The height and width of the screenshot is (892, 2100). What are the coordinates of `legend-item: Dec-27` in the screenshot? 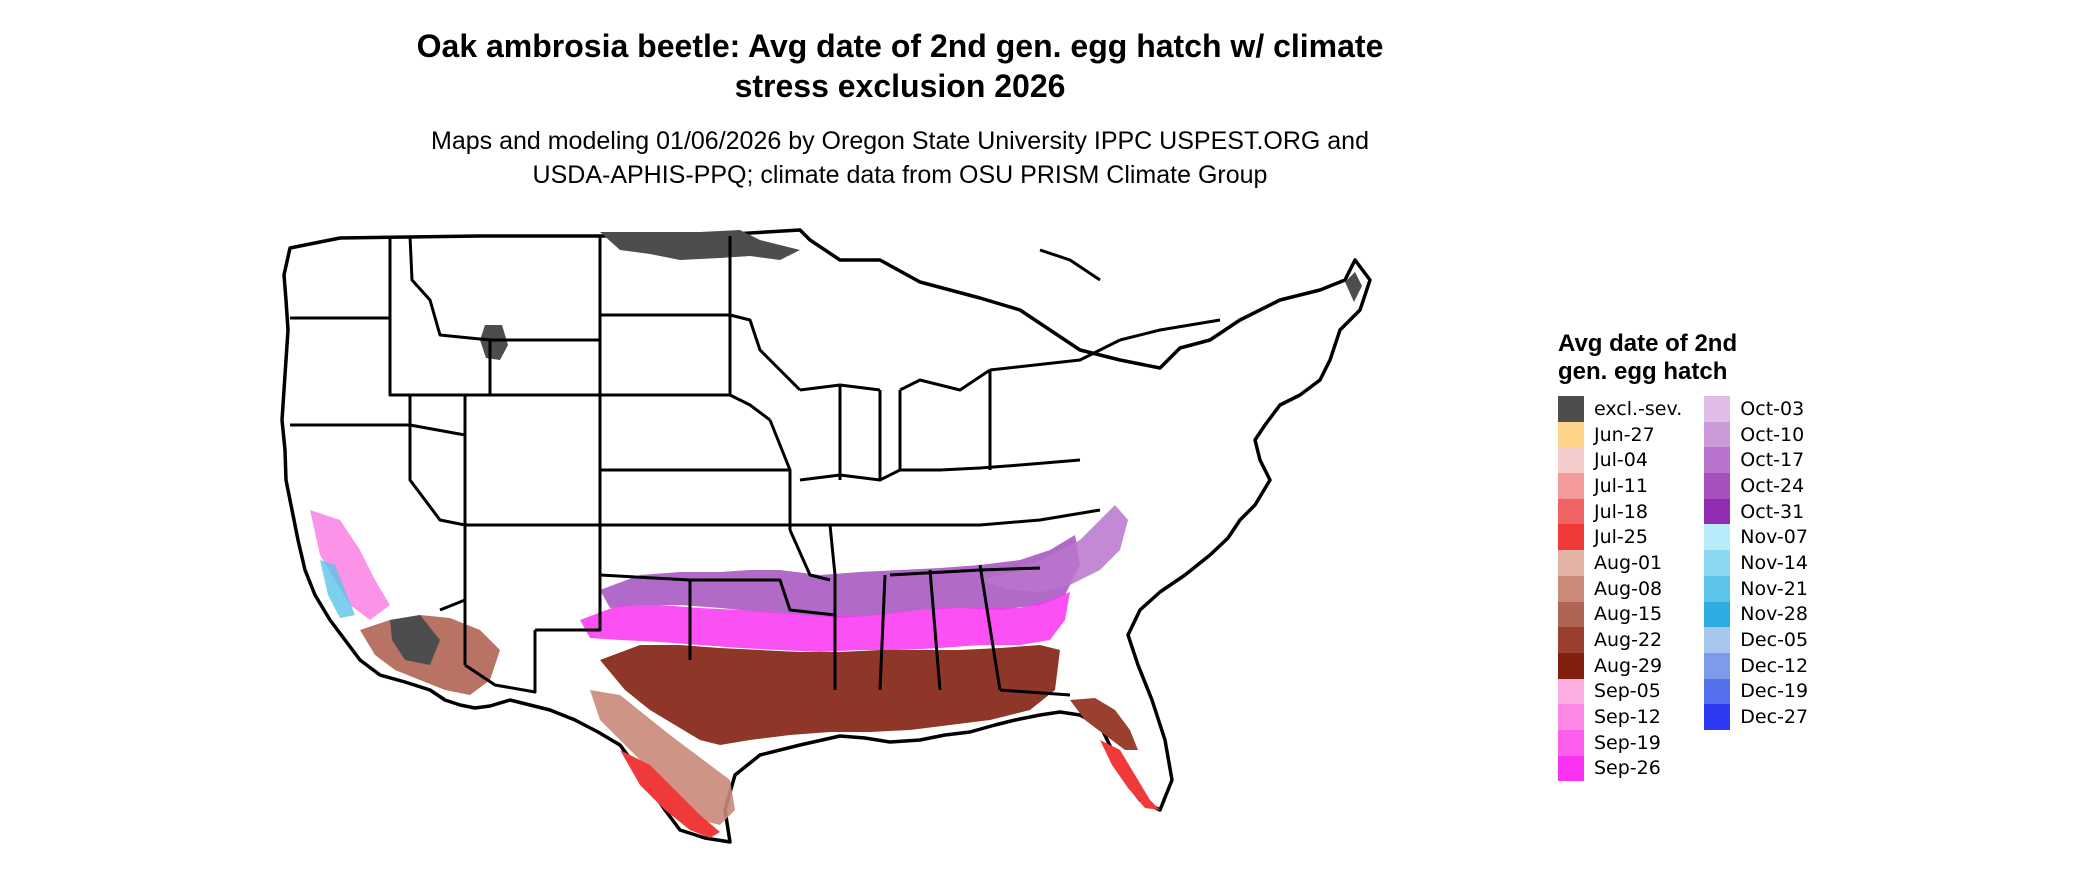 It's located at (1756, 717).